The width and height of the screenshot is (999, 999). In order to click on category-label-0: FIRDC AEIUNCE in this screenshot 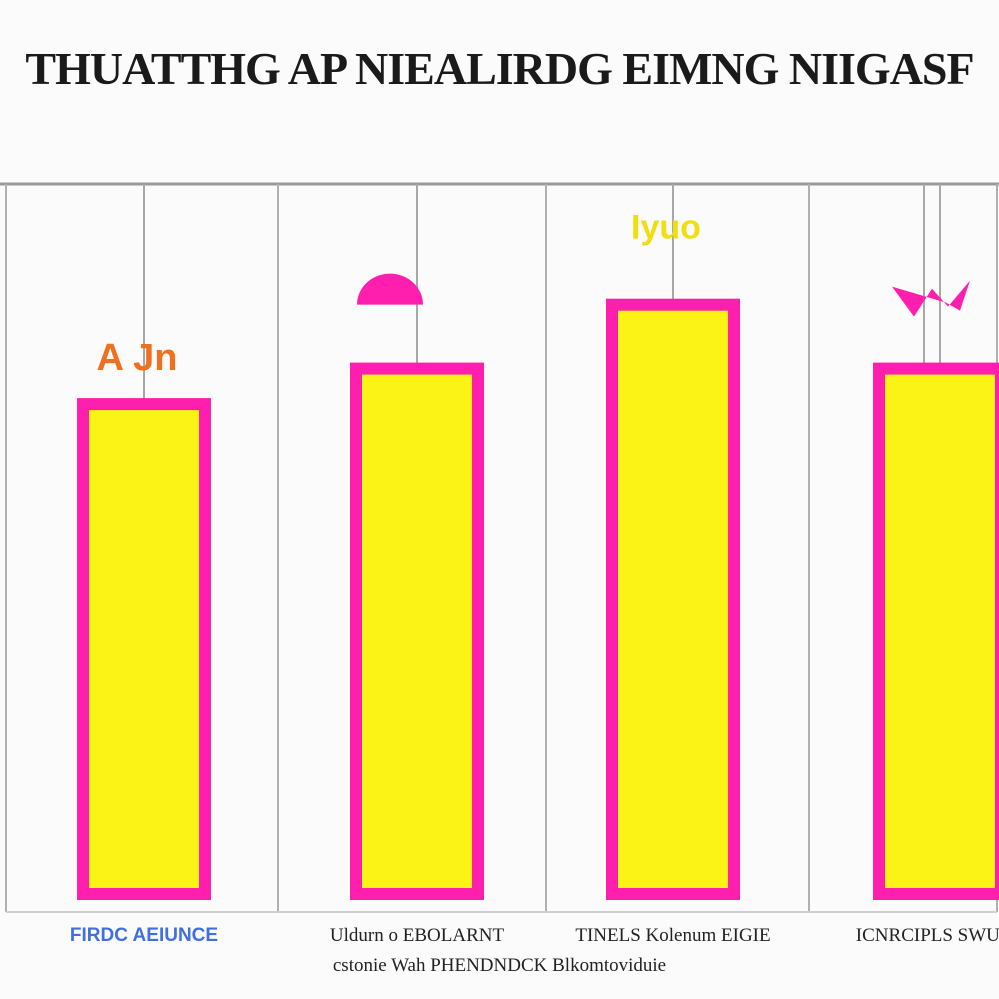, I will do `click(144, 935)`.